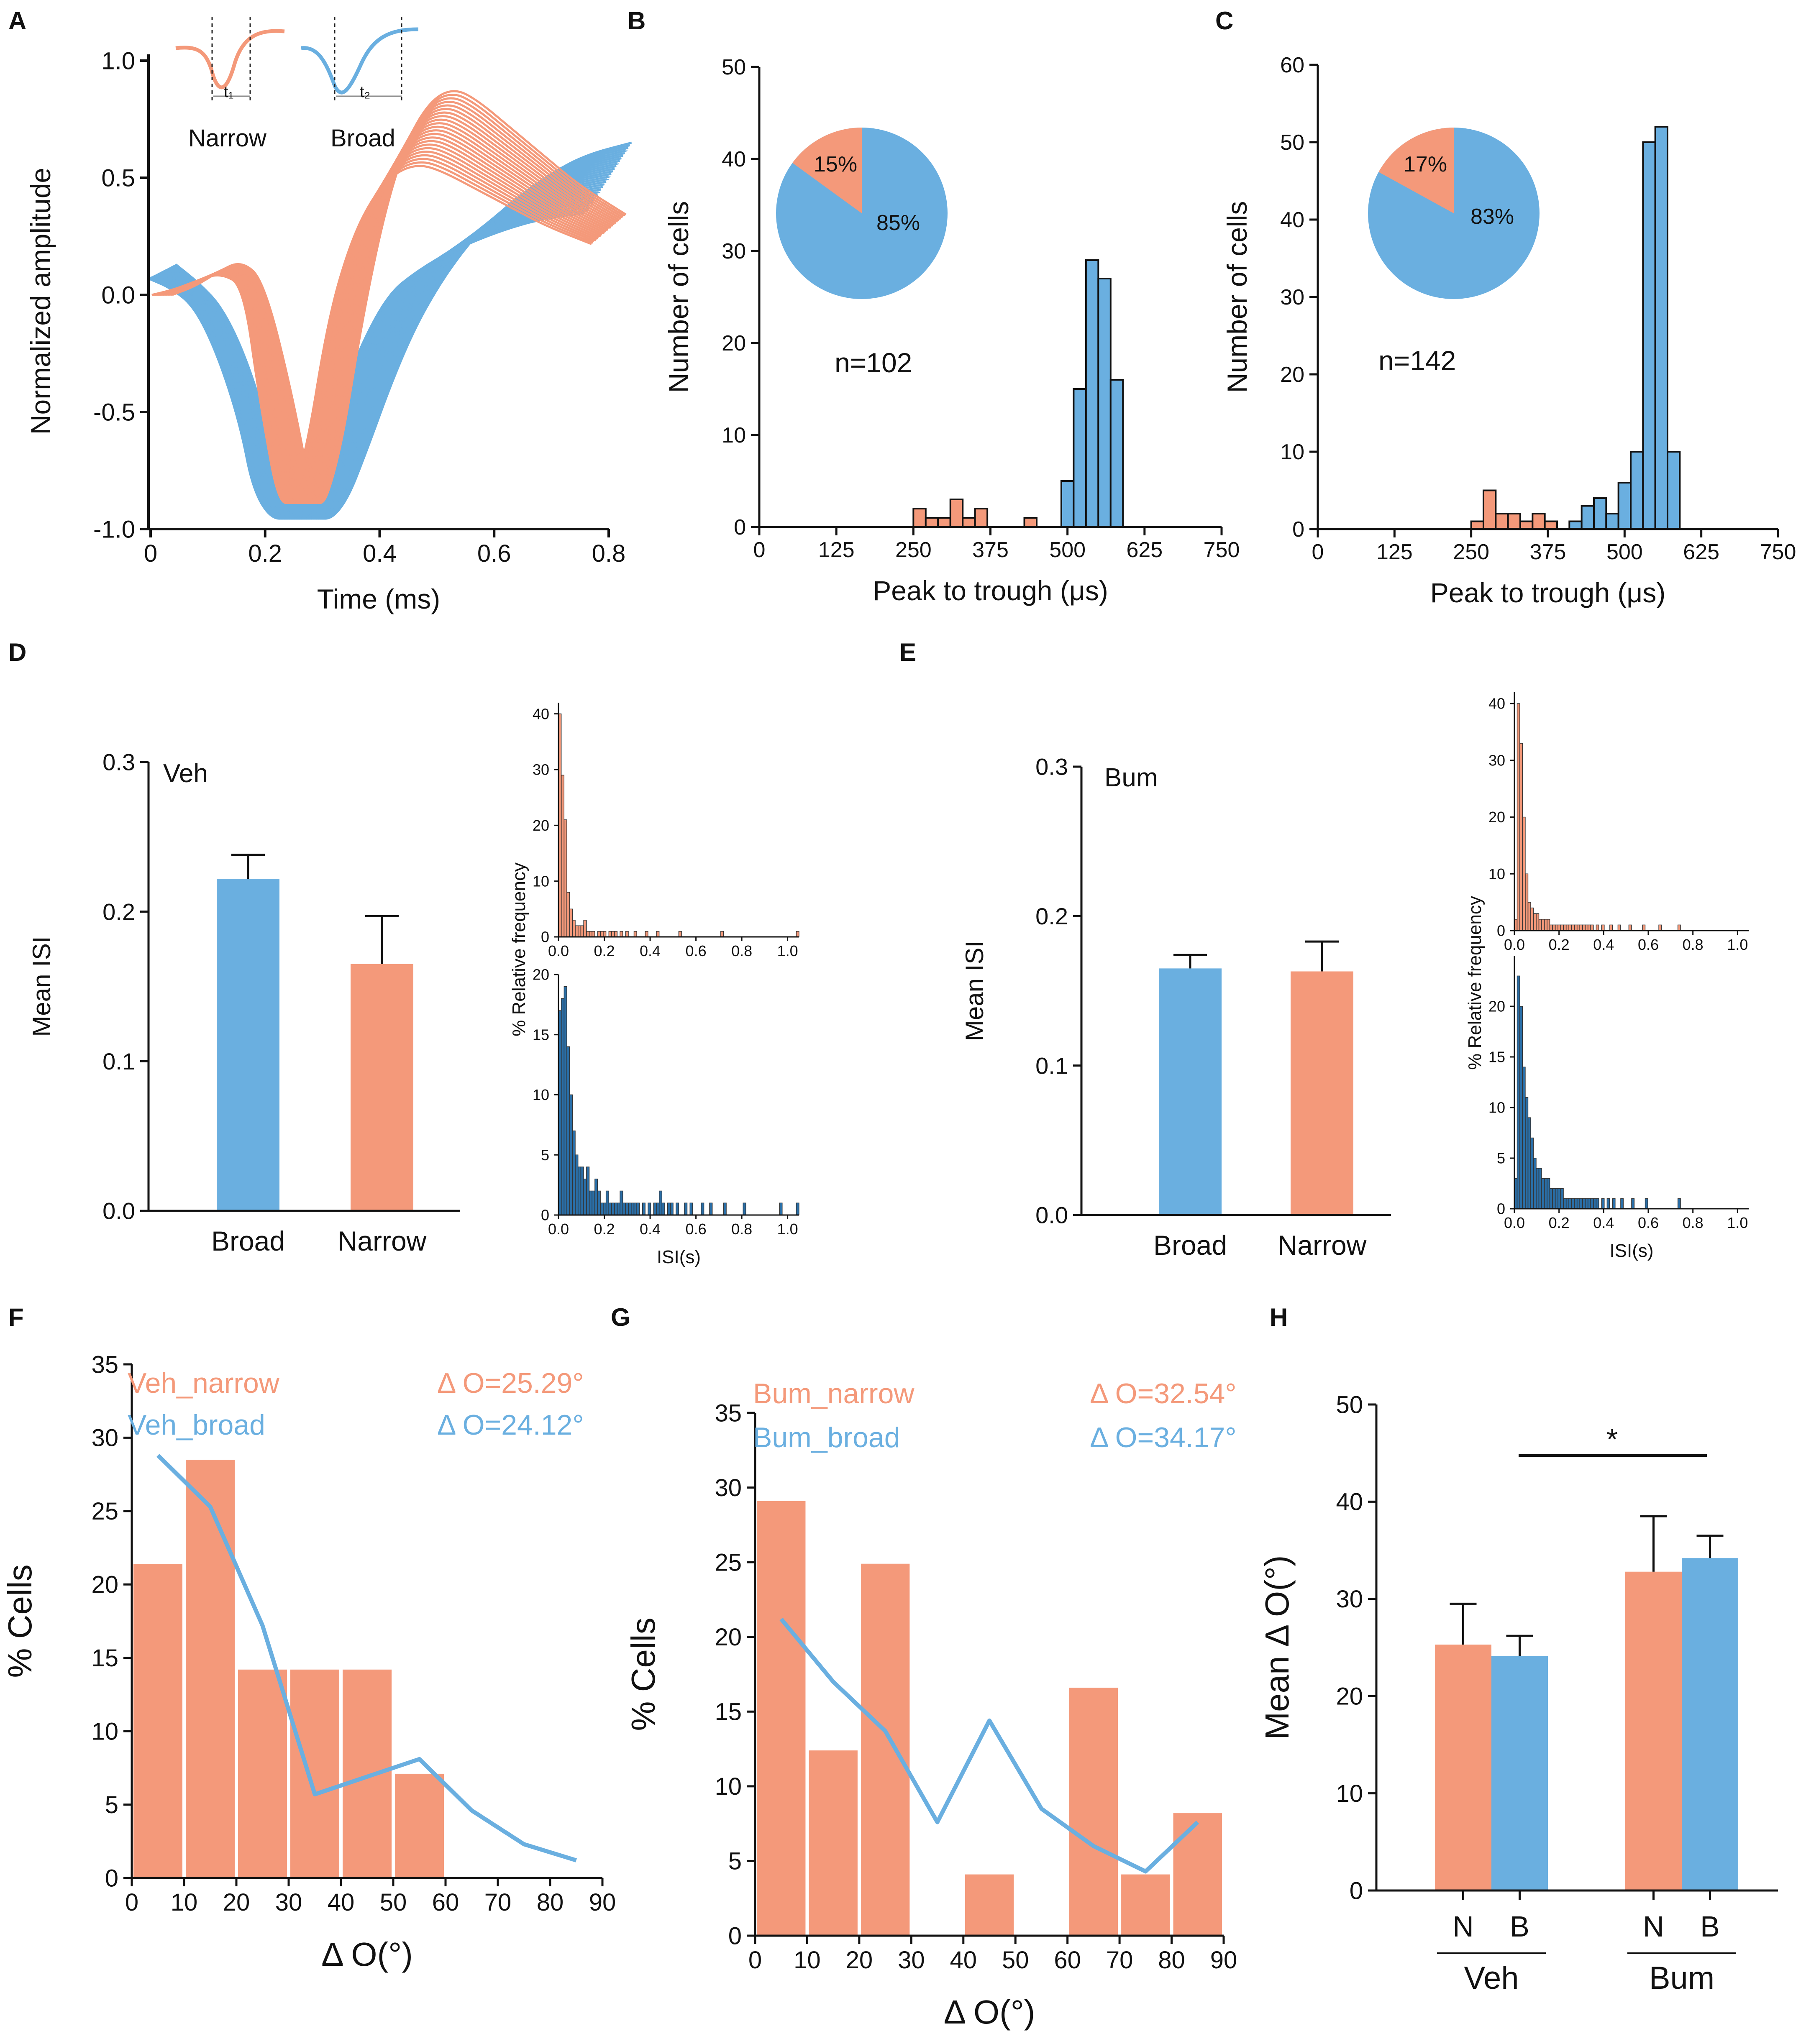  Describe the element at coordinates (118, 1061) in the screenshot. I see `y-tick-label: 0.1` at that location.